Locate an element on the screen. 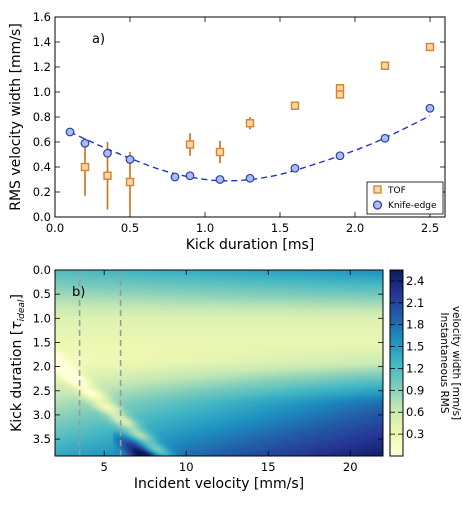 This screenshot has width=463, height=520. y-tick-label: 1.4 is located at coordinates (42, 42).